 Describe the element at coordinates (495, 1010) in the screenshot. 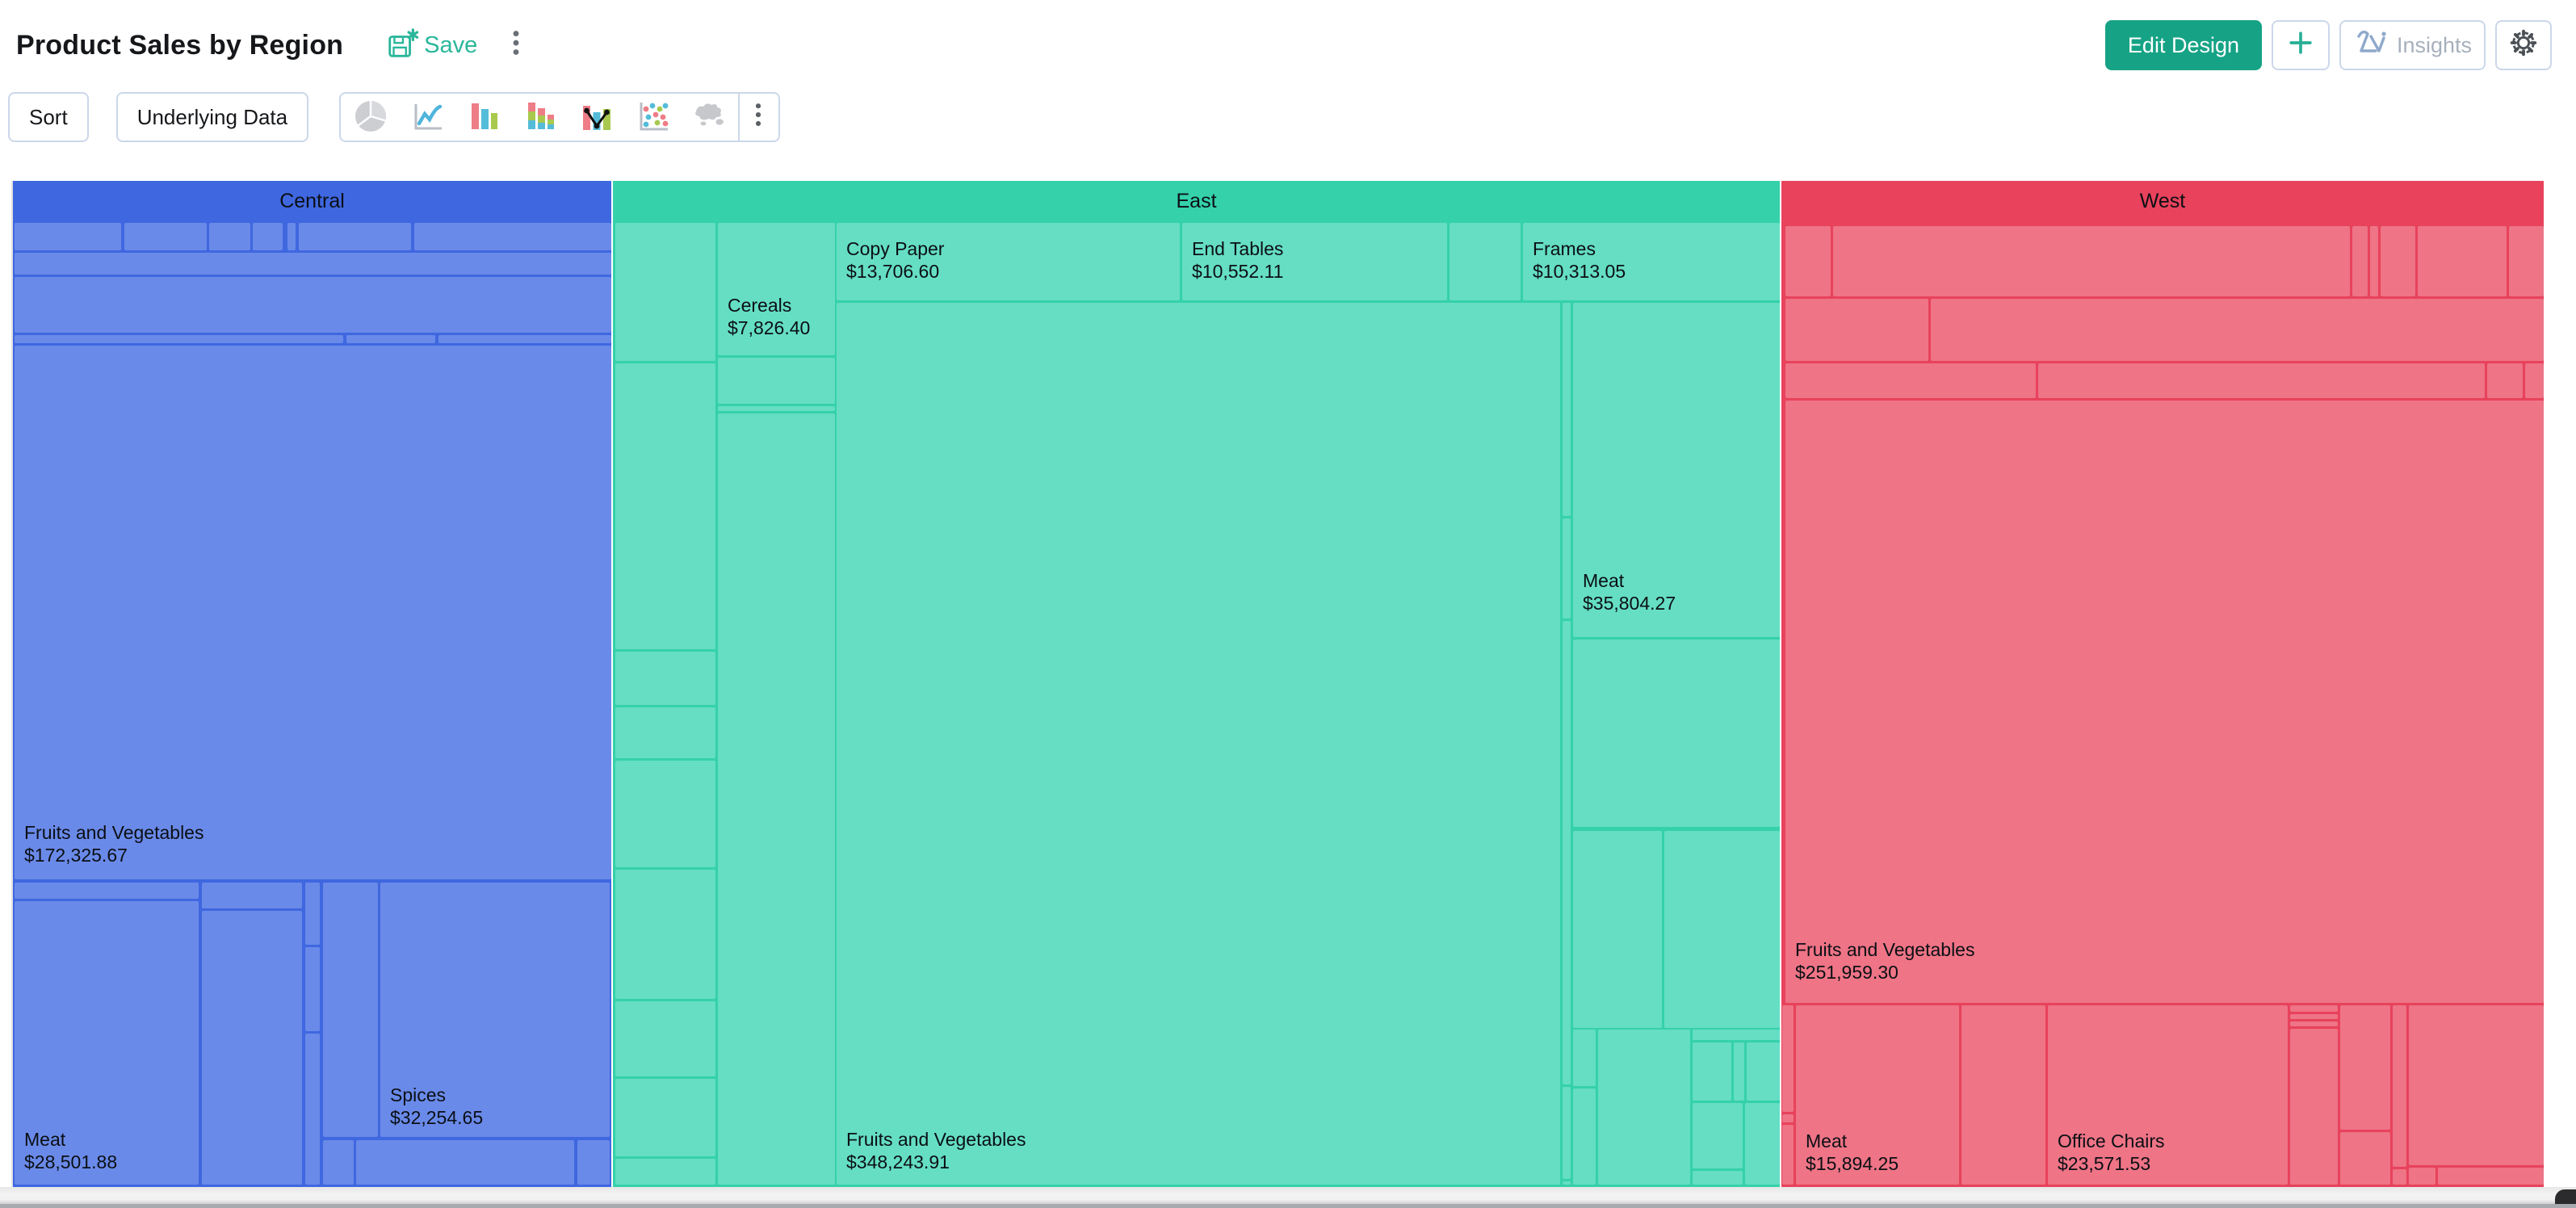

I see `treemap-tile-central-spices: Spices $32,254.65` at that location.